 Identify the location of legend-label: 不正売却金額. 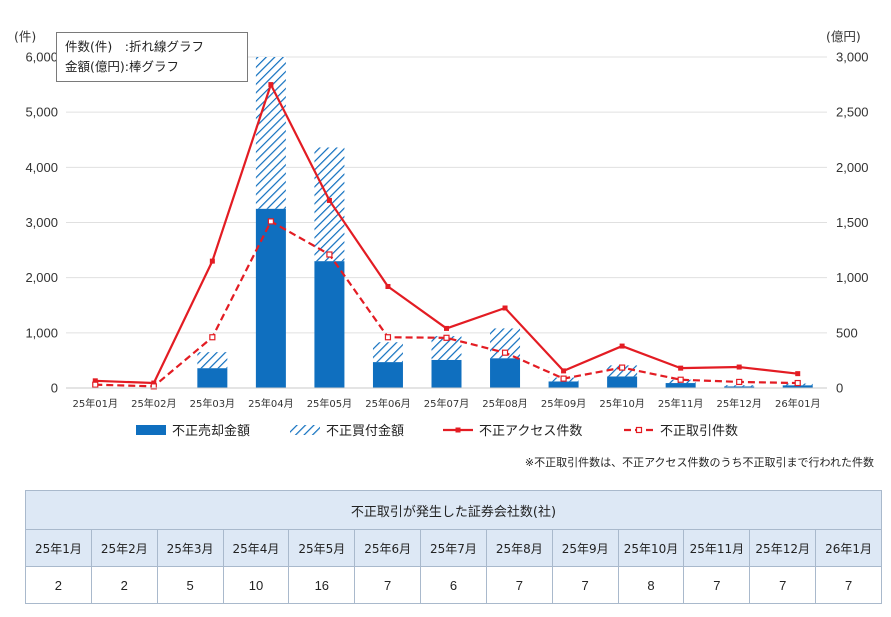
(211, 431).